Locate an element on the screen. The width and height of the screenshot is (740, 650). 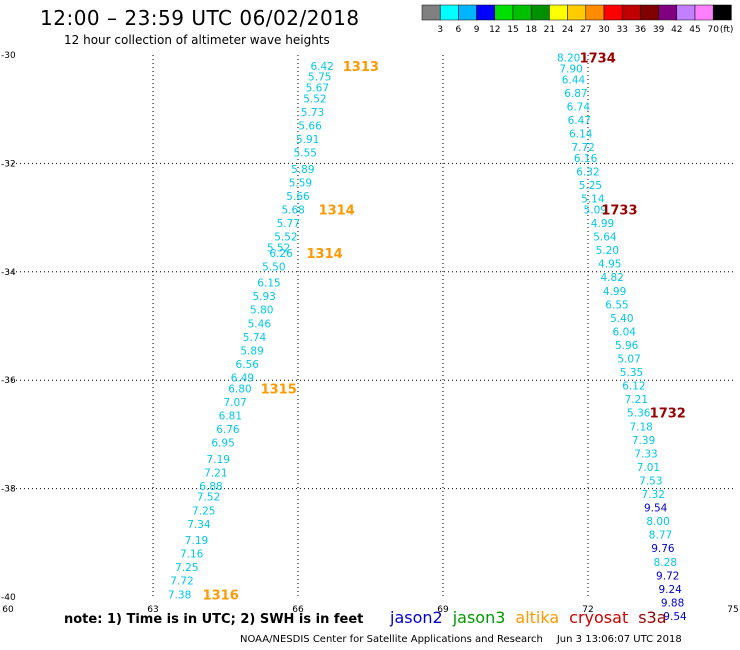
altika-swh-label: 7.38 is located at coordinates (179, 595).